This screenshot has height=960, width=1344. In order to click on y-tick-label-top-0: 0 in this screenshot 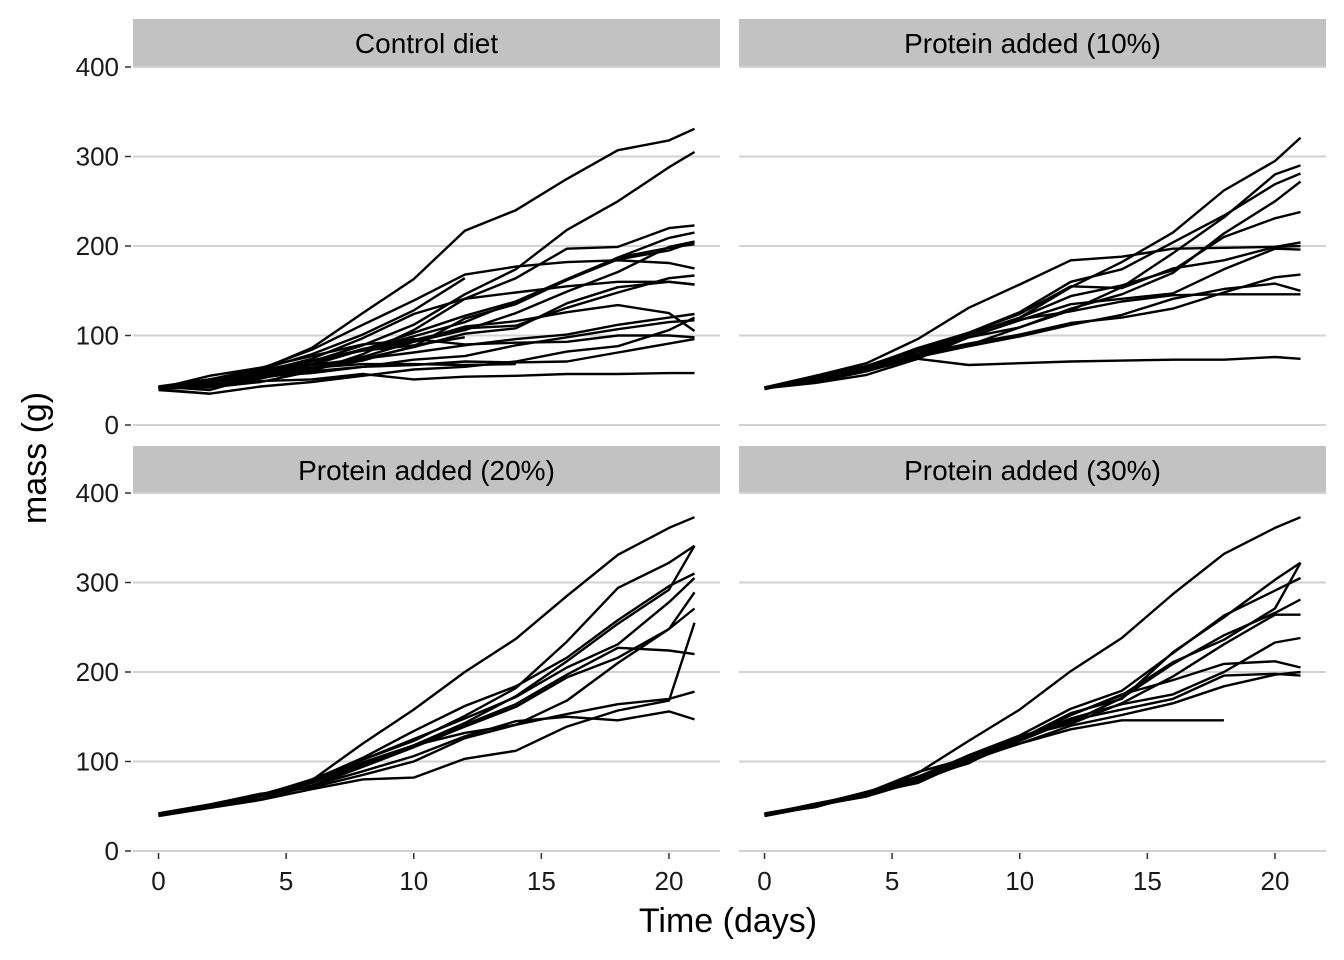, I will do `click(112, 425)`.